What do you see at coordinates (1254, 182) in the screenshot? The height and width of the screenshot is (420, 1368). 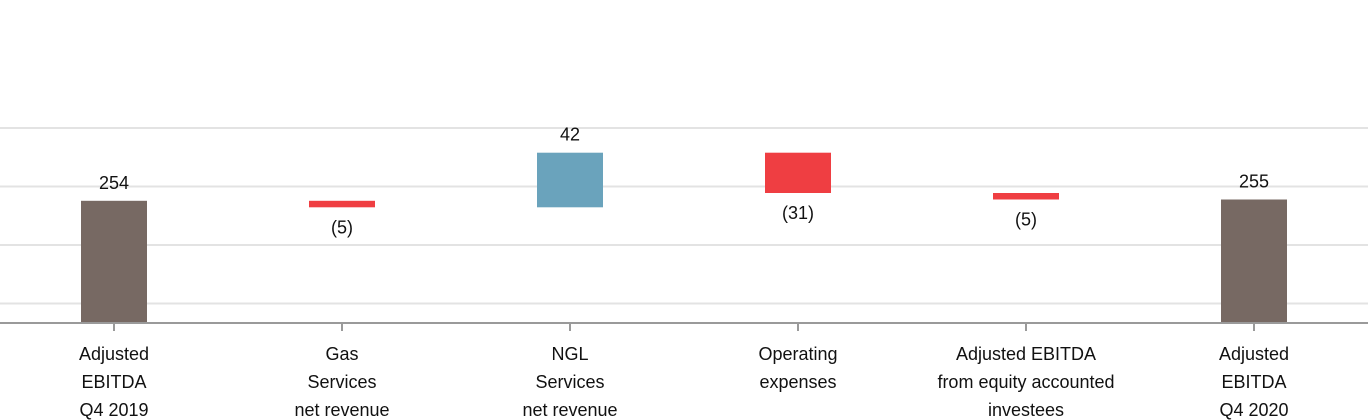 I see `value-label-6: 255` at bounding box center [1254, 182].